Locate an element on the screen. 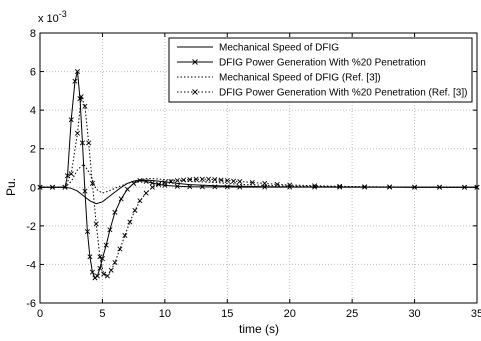 The image size is (481, 341). y-tick-label: 2 is located at coordinates (33, 150).